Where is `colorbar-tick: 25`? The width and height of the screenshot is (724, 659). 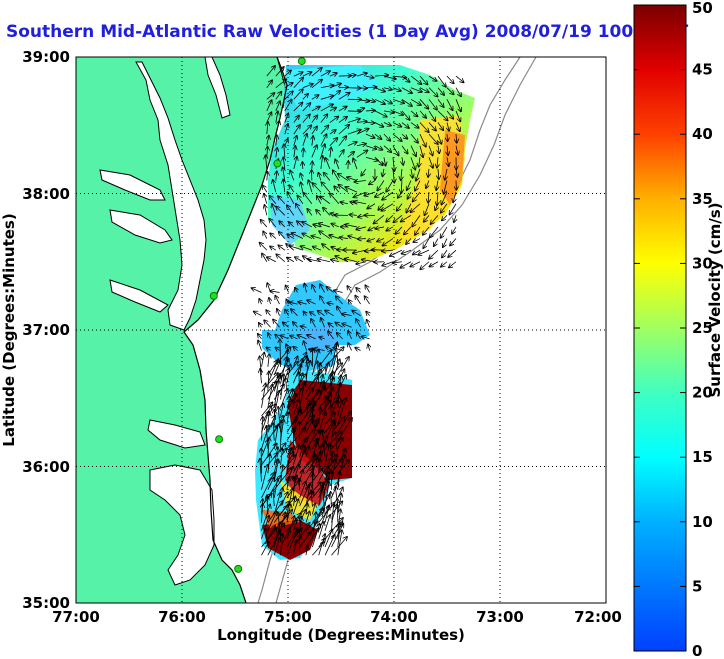 colorbar-tick: 25 is located at coordinates (702, 328).